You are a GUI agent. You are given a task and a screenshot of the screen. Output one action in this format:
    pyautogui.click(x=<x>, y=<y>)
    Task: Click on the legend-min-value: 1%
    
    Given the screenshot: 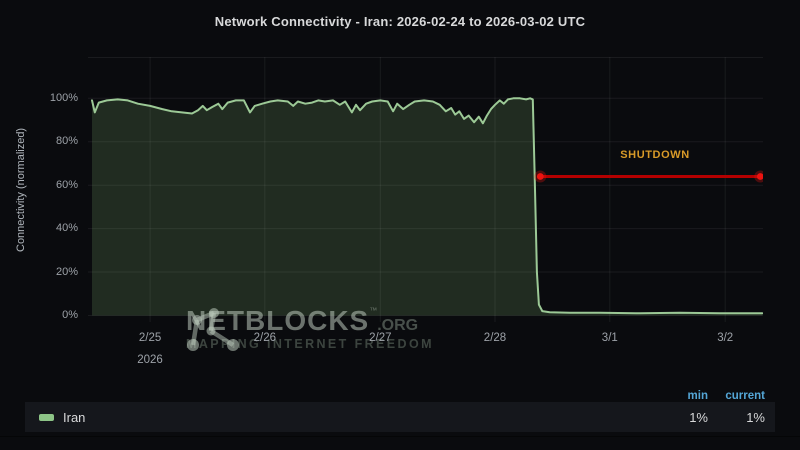 What is the action you would take?
    pyautogui.click(x=698, y=417)
    